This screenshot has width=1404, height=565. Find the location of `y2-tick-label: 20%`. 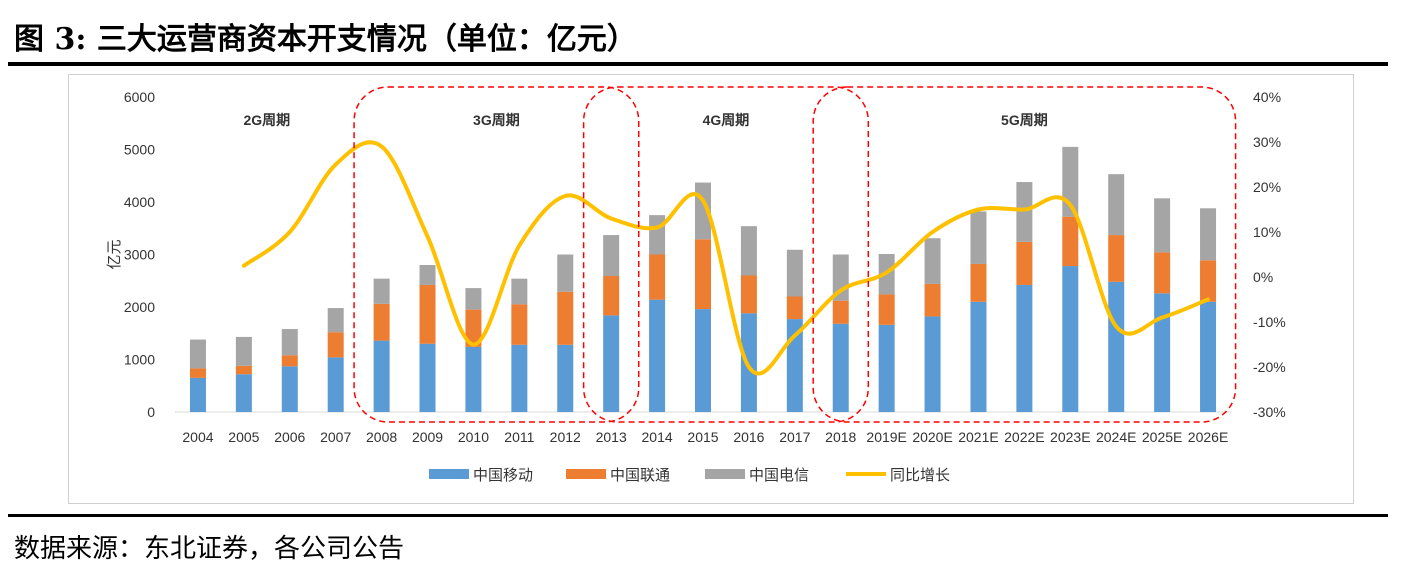

y2-tick-label: 20% is located at coordinates (1267, 187).